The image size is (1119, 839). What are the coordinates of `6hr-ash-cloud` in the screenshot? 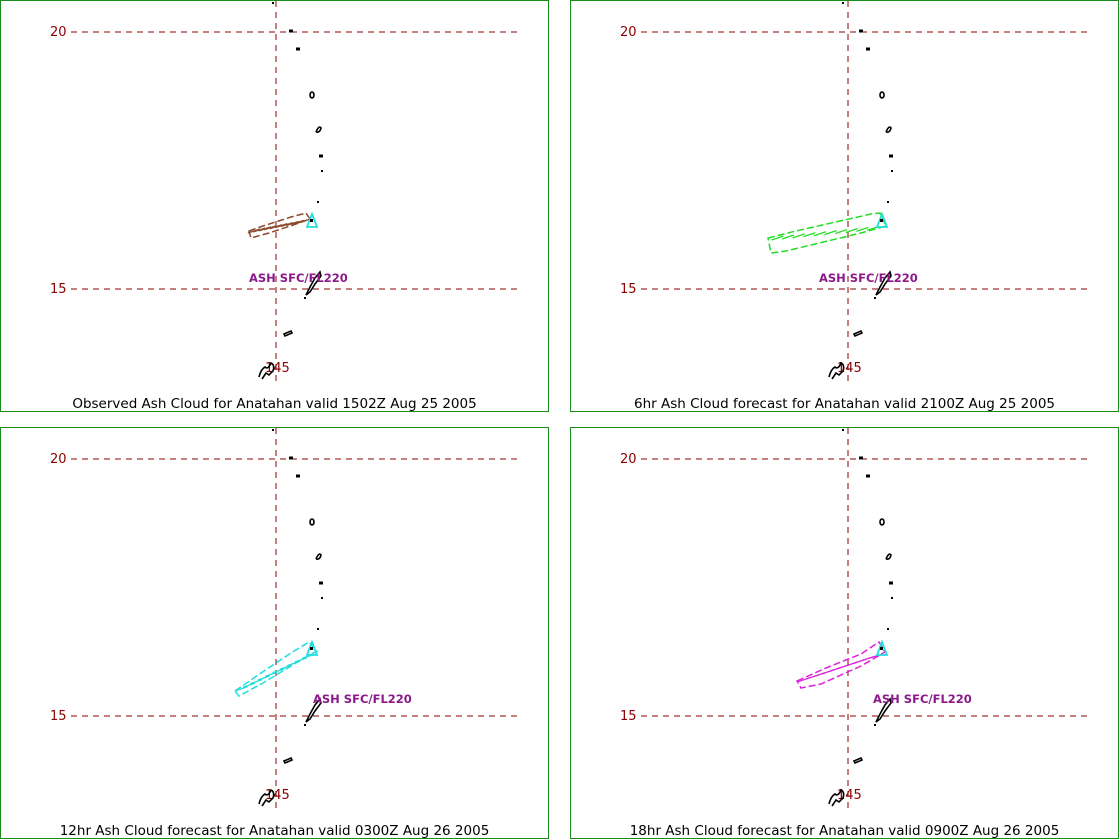 It's located at (827, 233).